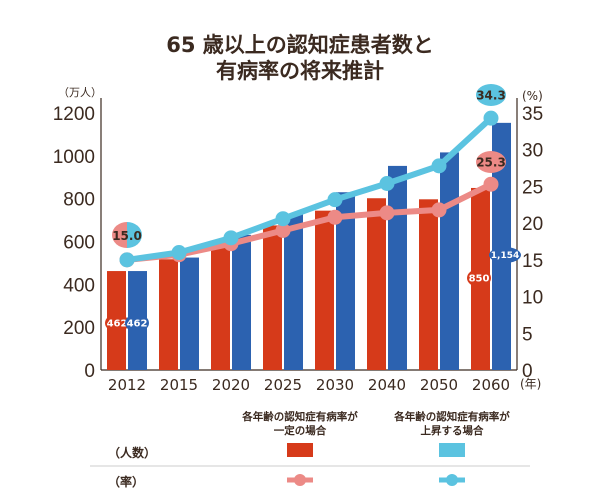  What do you see at coordinates (127, 385) in the screenshot?
I see `x-tick-label: 2012` at bounding box center [127, 385].